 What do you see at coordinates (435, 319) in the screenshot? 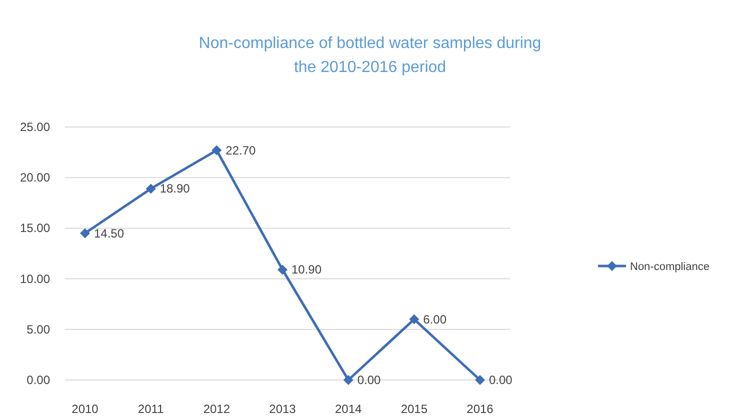
I see `data-label: 6.00` at bounding box center [435, 319].